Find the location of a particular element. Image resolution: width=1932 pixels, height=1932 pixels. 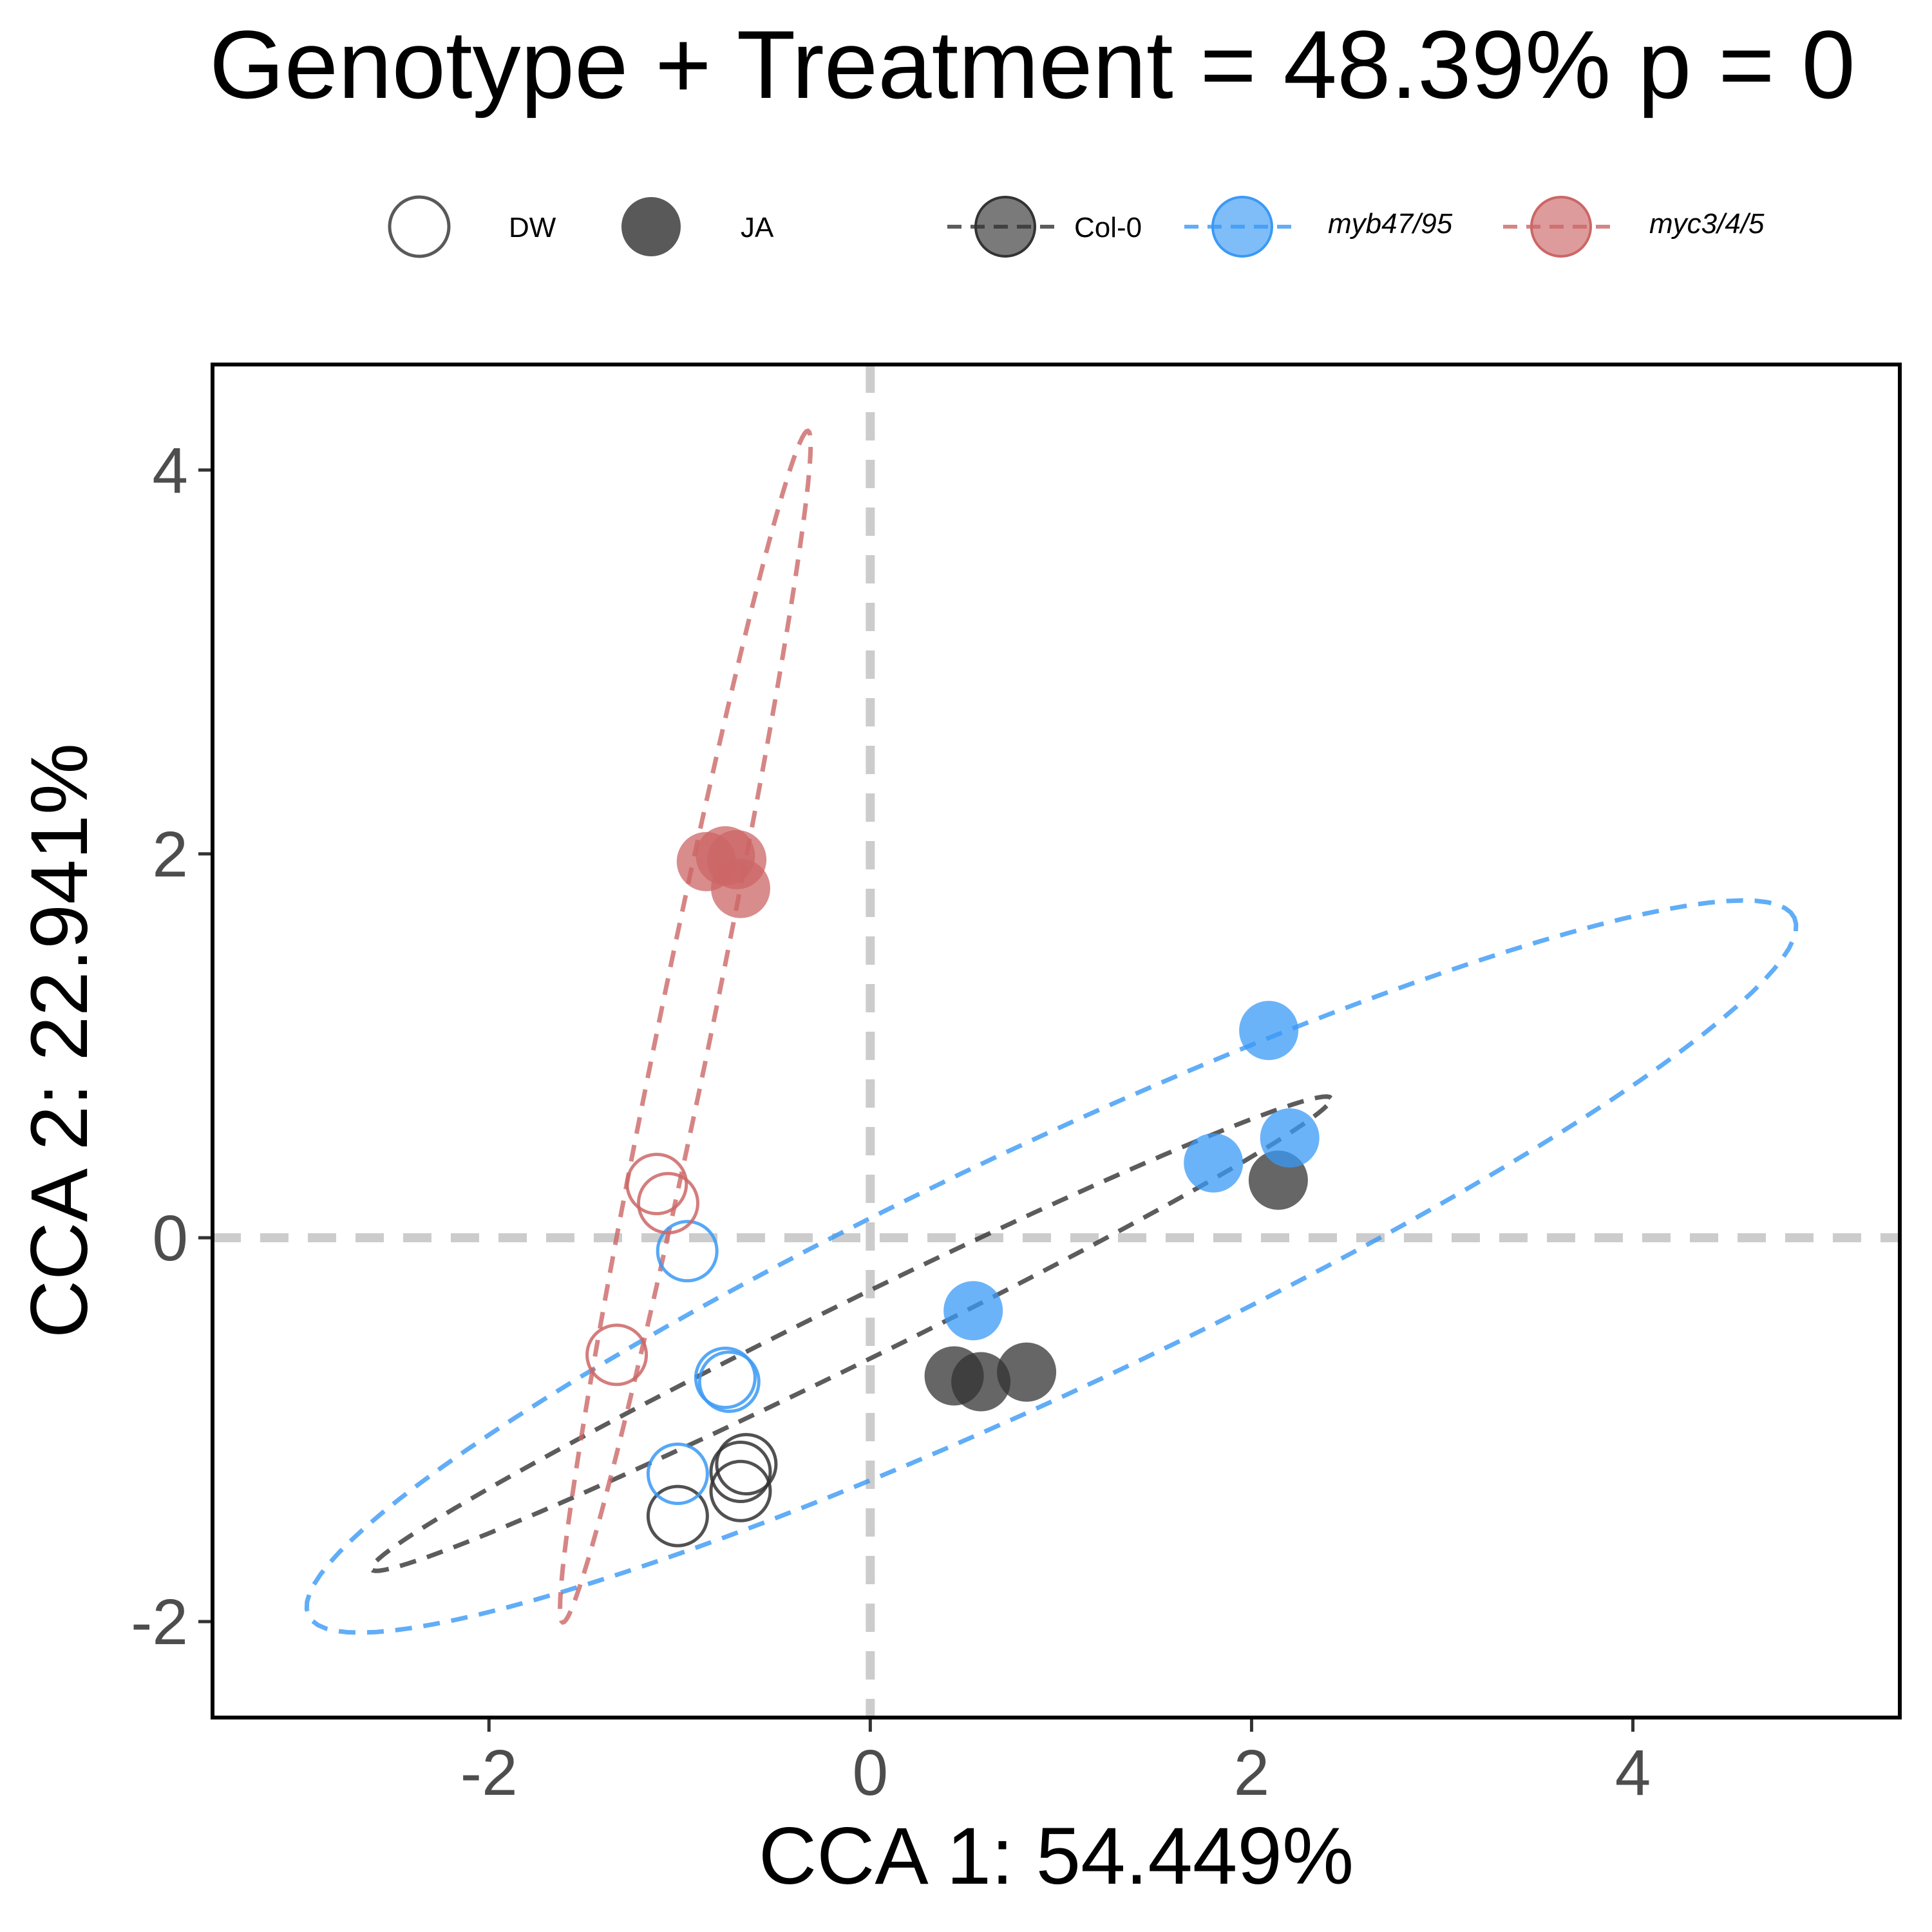

legend-label-myc3-4-5: myc3/4/5 is located at coordinates (1707, 224).